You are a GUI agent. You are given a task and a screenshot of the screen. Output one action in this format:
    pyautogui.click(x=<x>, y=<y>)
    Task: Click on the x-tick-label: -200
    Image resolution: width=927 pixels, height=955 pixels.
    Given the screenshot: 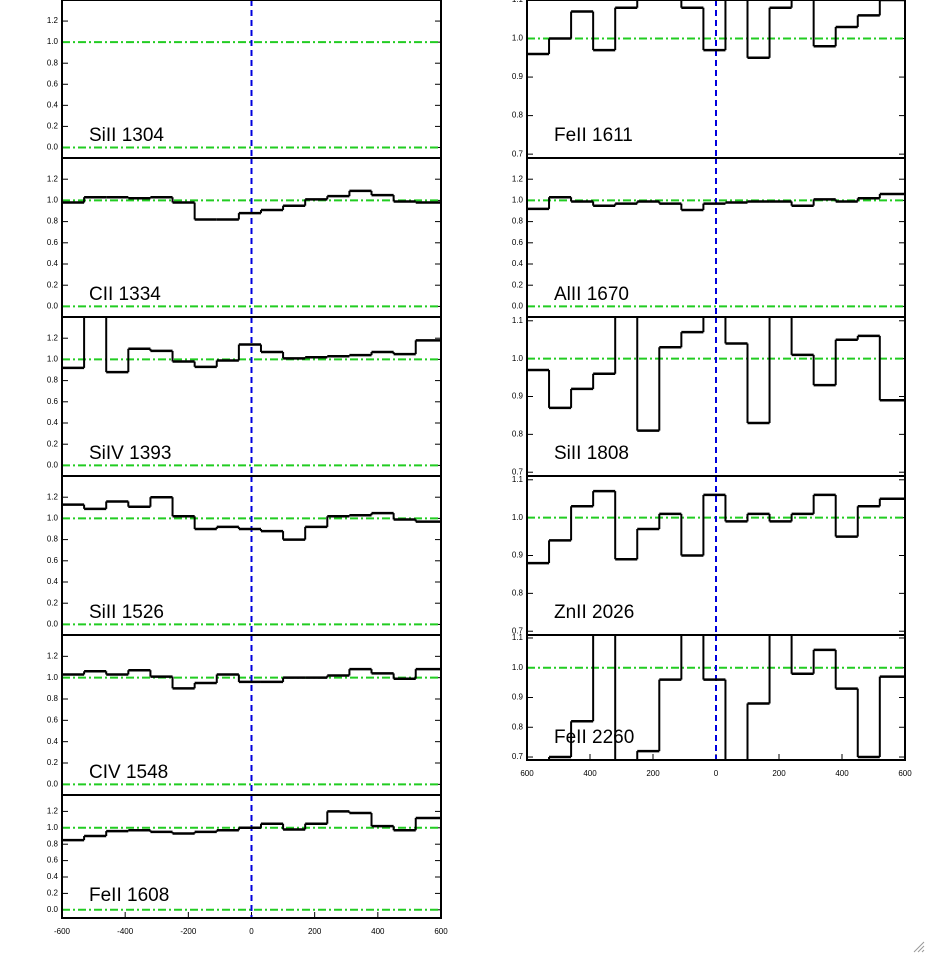 What is the action you would take?
    pyautogui.click(x=188, y=931)
    